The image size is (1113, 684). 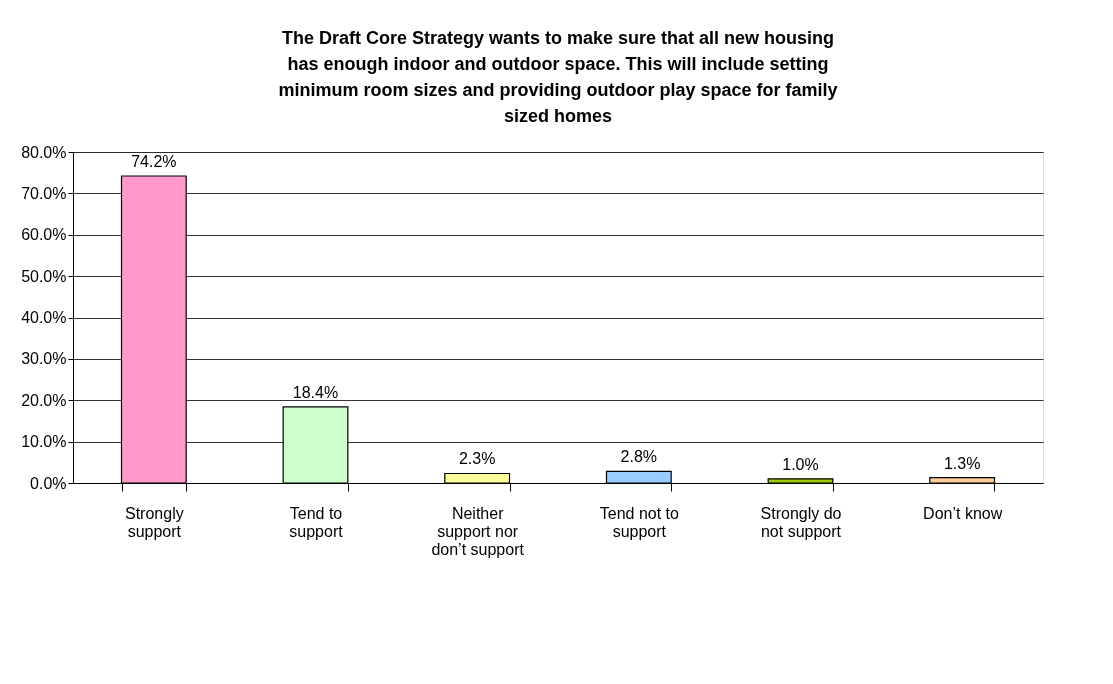 What do you see at coordinates (639, 522) in the screenshot?
I see `x-tick-label: Tend not to support` at bounding box center [639, 522].